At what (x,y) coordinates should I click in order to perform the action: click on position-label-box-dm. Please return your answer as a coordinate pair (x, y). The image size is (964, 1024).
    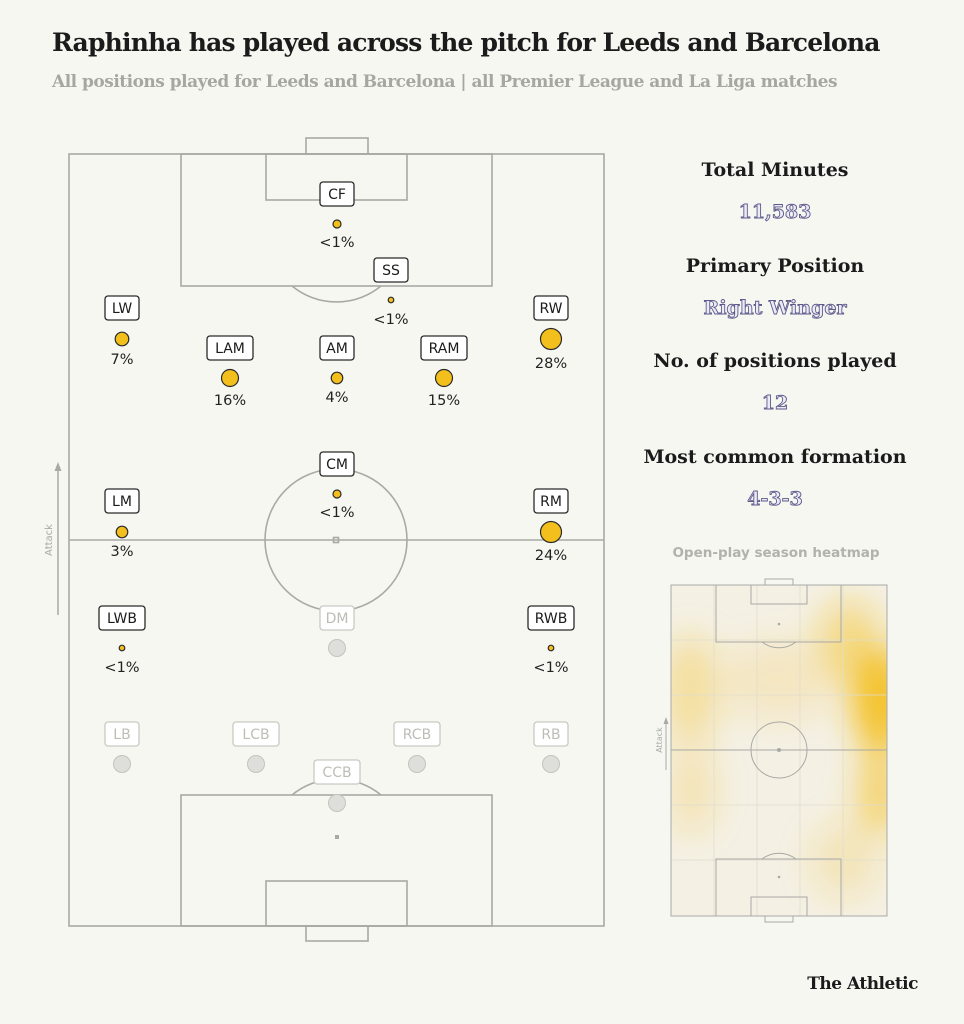
    Looking at the image, I should click on (337, 618).